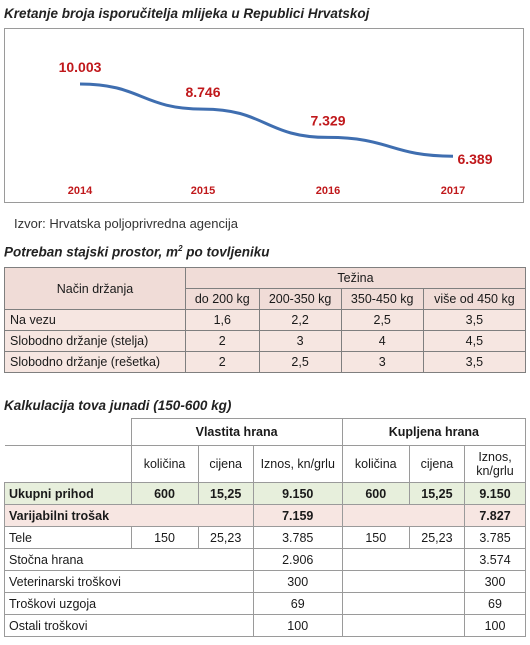 This screenshot has width=530, height=645. I want to click on data-label: 6.389, so click(474, 159).